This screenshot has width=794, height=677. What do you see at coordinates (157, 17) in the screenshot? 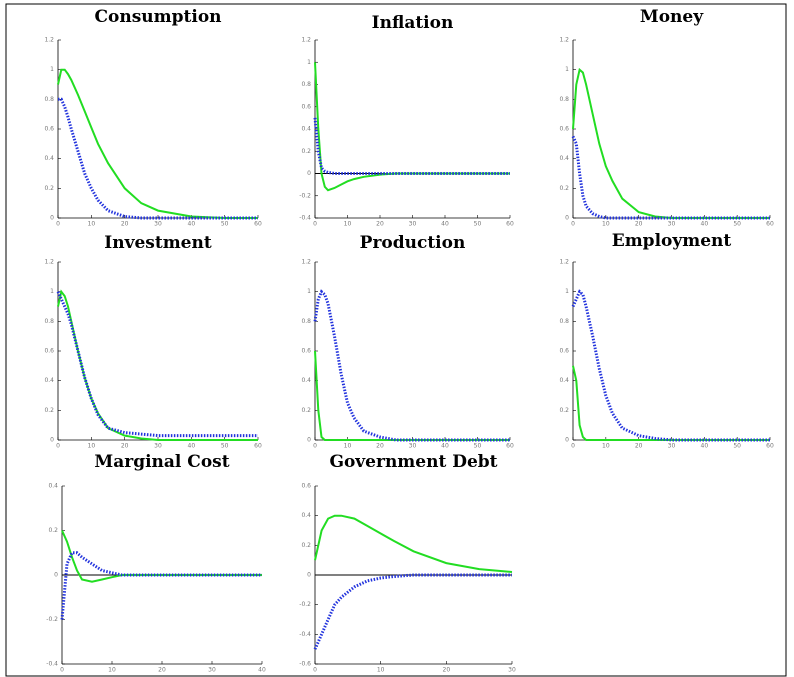
I see `chart-title: Consumption` at bounding box center [157, 17].